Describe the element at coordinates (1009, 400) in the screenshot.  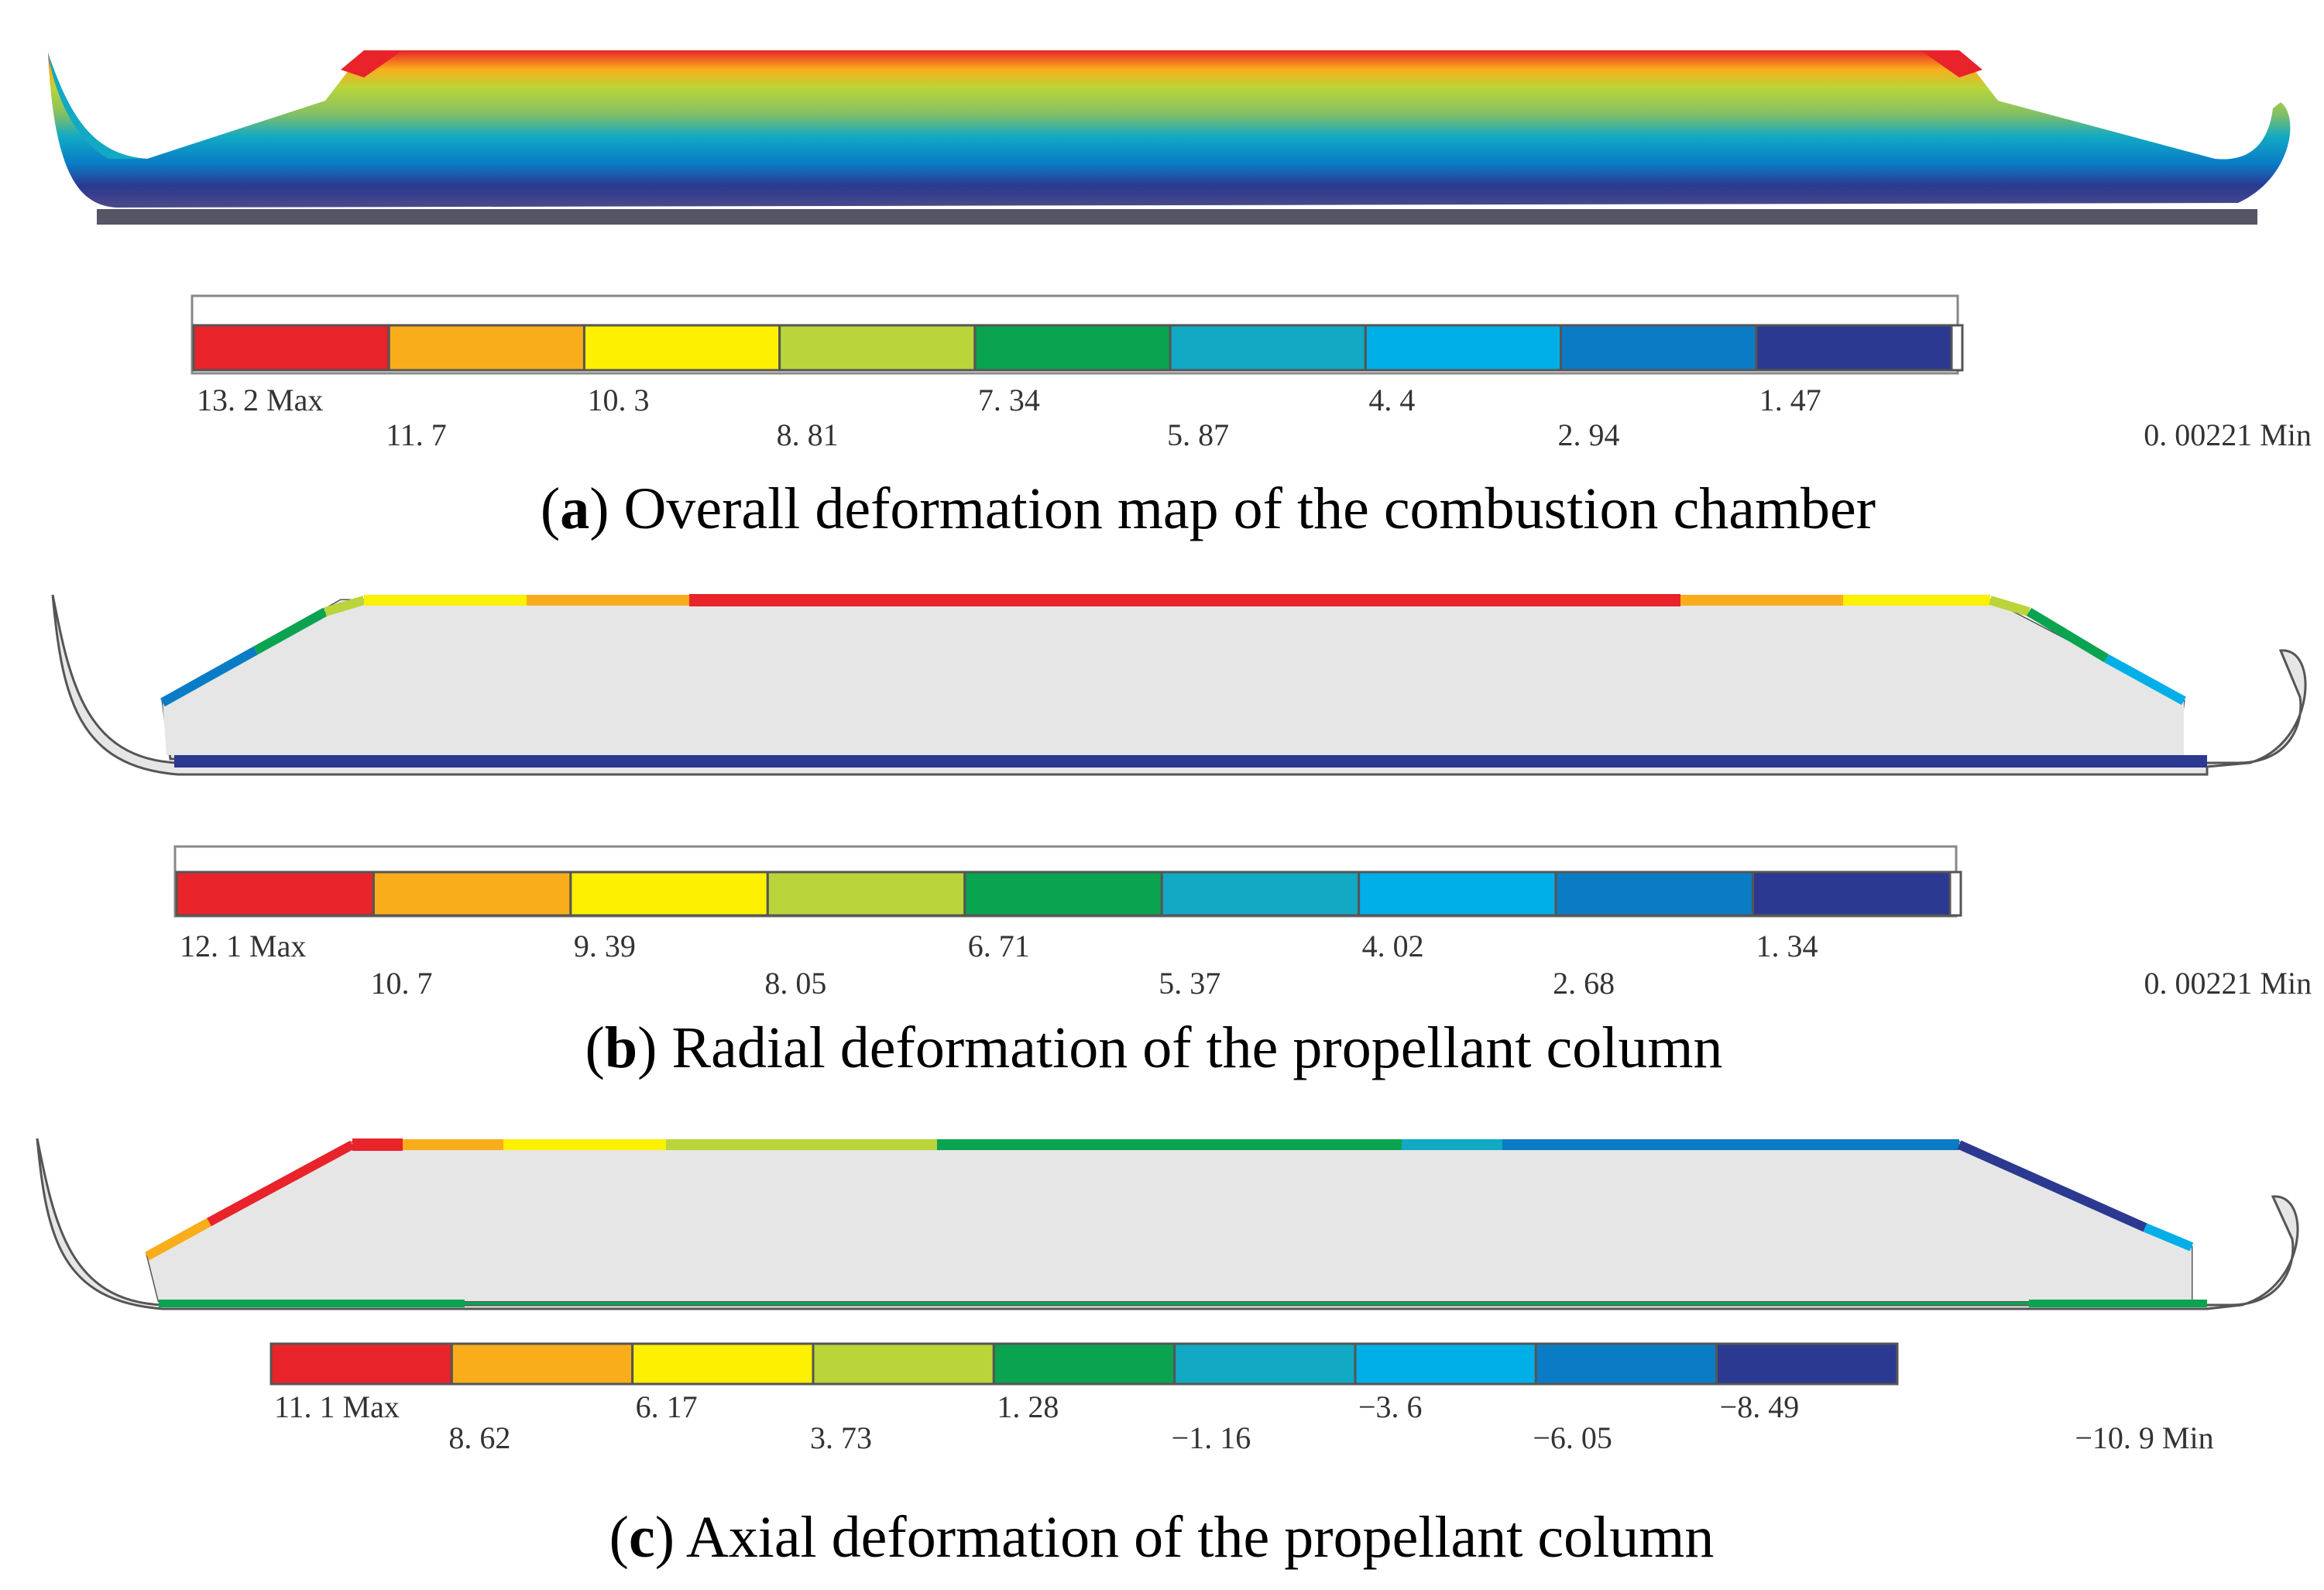
I see `legend-a-top-label: 7. 34` at that location.